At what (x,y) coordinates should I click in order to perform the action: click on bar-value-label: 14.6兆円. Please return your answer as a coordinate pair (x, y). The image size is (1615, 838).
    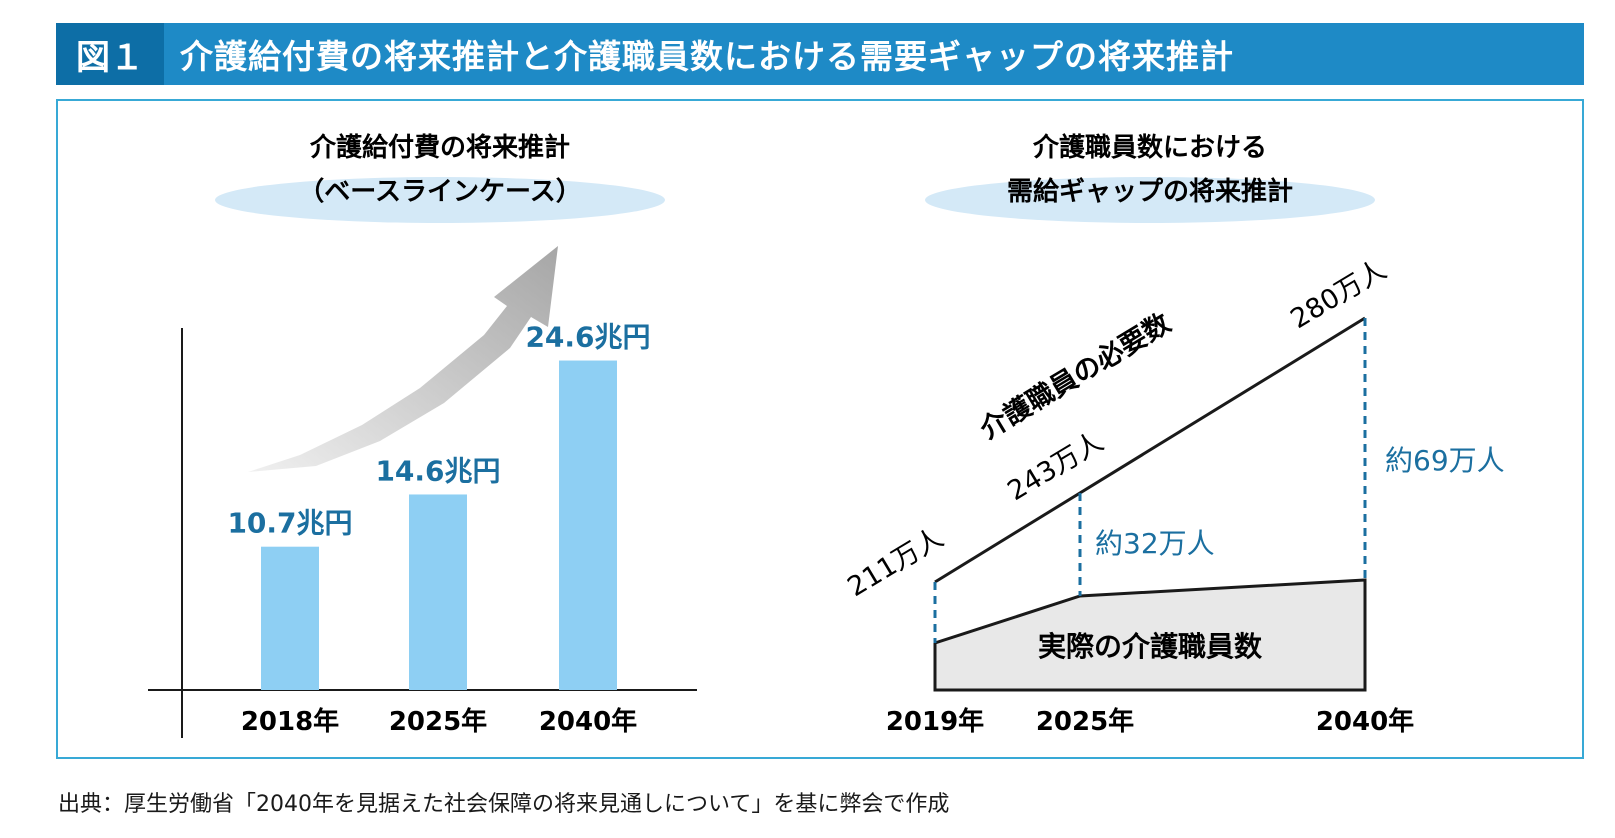
    Looking at the image, I should click on (437, 470).